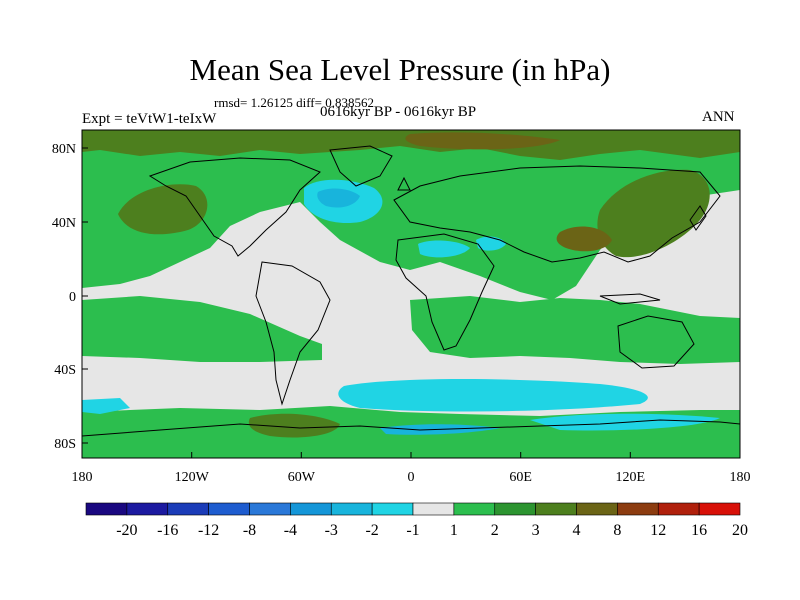  Describe the element at coordinates (412, 530) in the screenshot. I see `colorbar-label: -1` at that location.